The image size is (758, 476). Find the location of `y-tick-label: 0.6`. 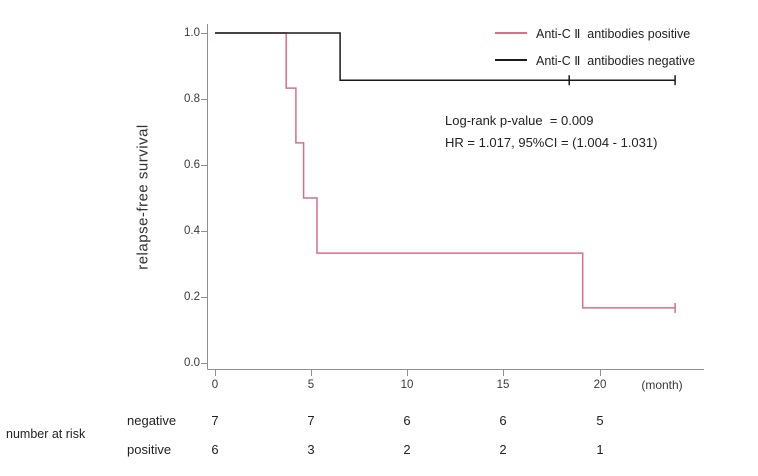

y-tick-label: 0.6 is located at coordinates (192, 165).